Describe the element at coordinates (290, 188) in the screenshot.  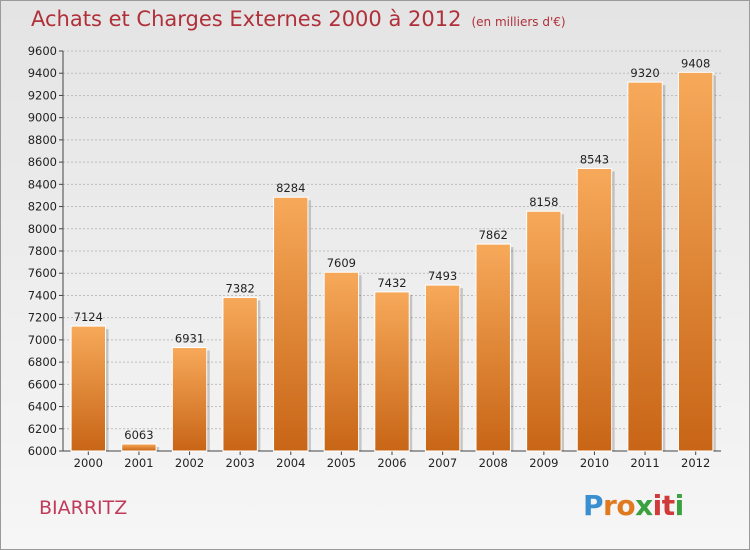
I see `value-label-2004: 8284` at that location.